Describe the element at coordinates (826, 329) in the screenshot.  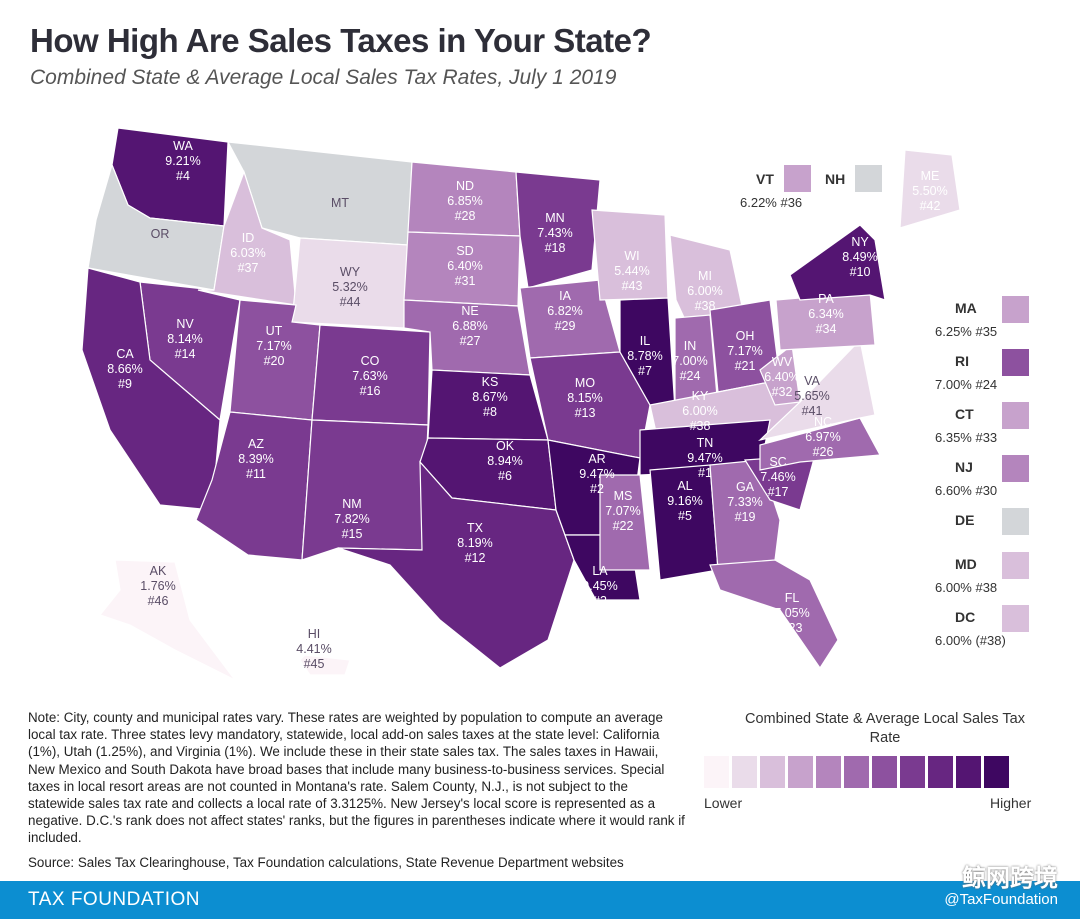
I see `state-label-pa-rank: #34` at that location.